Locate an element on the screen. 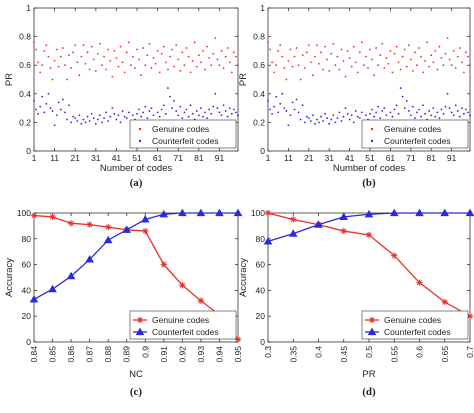 Image resolution: width=474 pixels, height=413 pixels. y-tick-label: 80 is located at coordinates (27, 239).